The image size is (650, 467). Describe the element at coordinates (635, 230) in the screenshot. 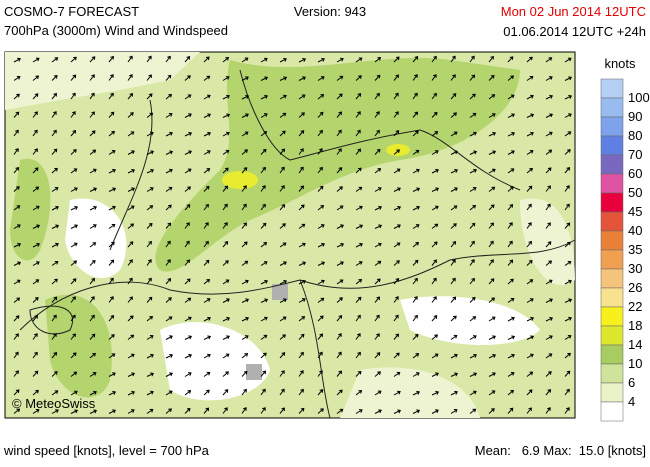

I see `legend-label: 40` at that location.